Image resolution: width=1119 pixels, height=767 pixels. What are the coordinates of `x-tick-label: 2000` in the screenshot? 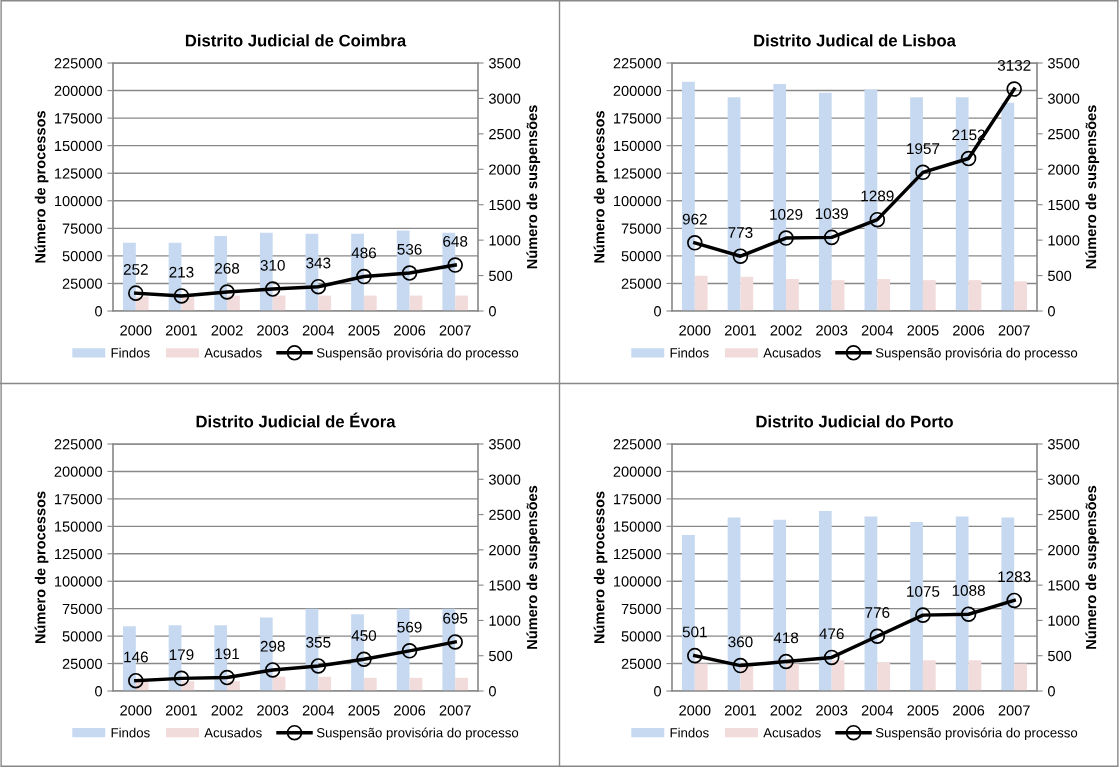 It's located at (136, 330).